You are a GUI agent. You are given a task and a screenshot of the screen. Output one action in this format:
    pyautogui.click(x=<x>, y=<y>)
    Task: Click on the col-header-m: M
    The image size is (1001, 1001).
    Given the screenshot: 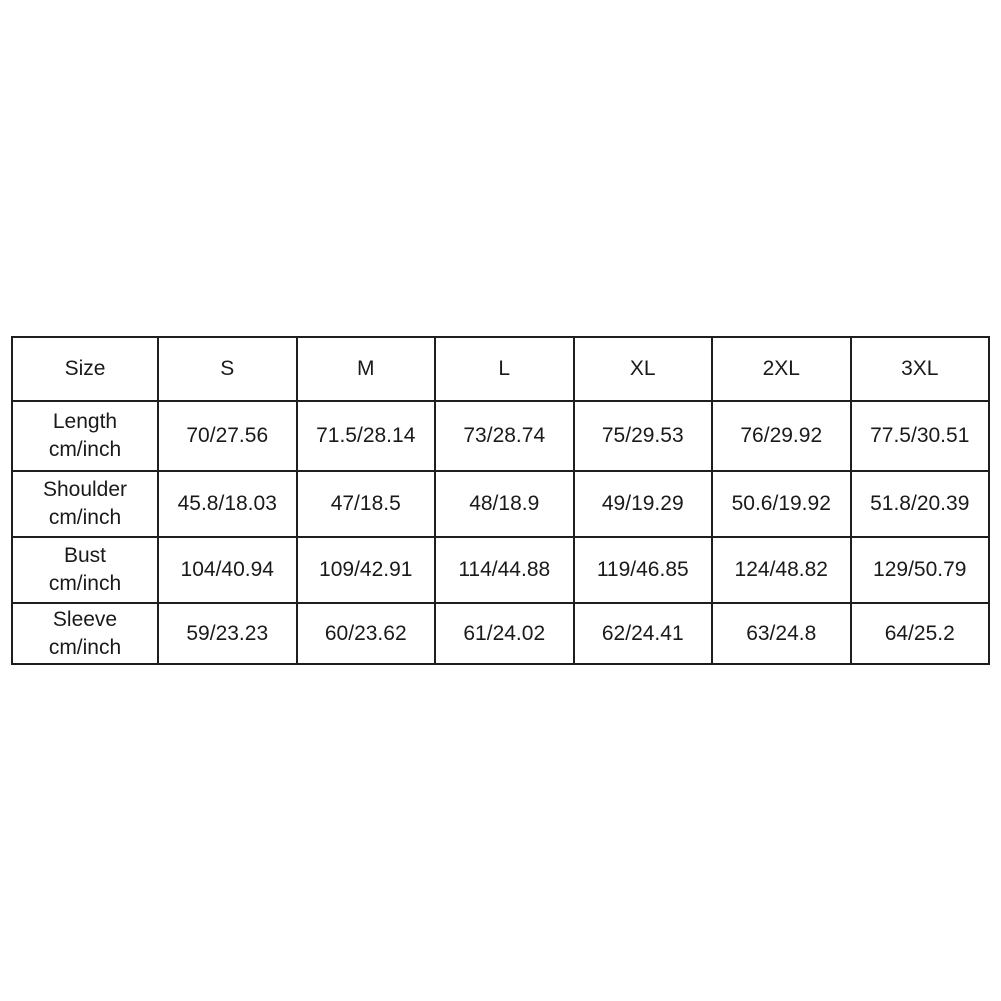 What is the action you would take?
    pyautogui.click(x=365, y=369)
    